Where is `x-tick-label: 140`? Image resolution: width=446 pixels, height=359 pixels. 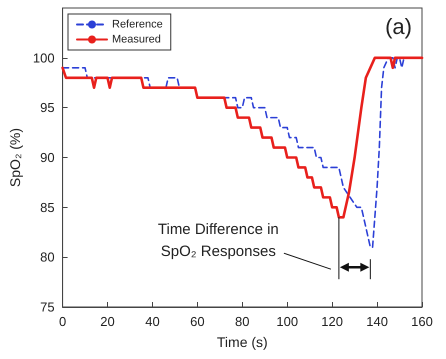 x-tick-label: 140 is located at coordinates (377, 321).